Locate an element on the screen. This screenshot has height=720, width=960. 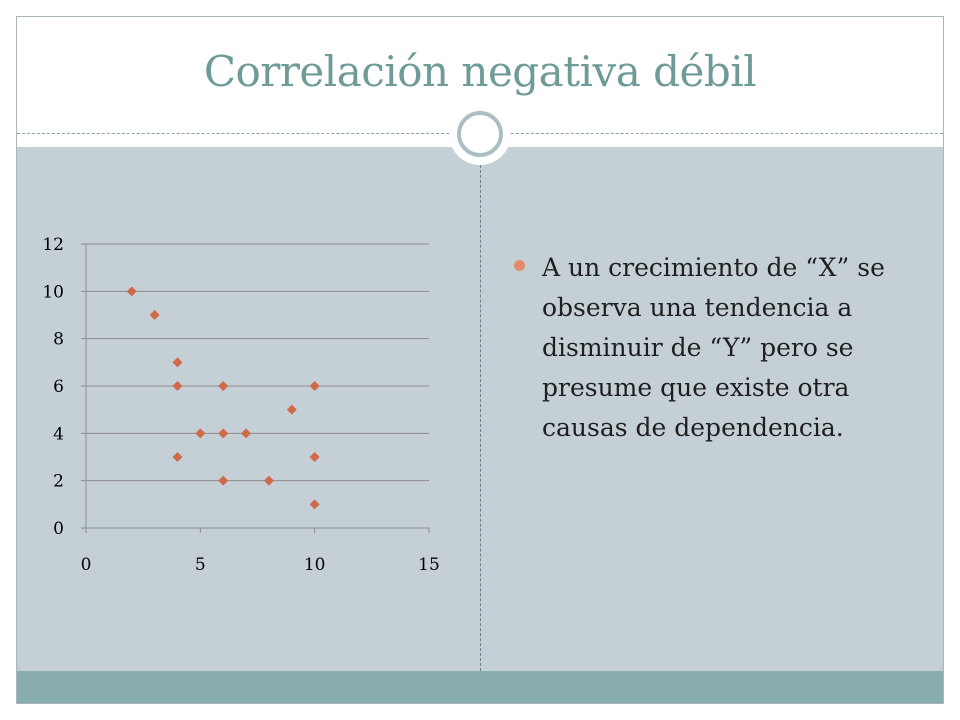
y-tick-label: 6 is located at coordinates (58, 387).